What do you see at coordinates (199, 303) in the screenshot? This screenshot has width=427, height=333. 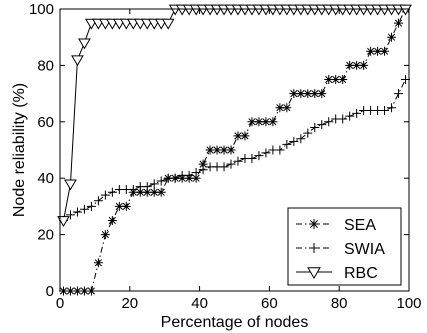 I see `x-tick-label: 40` at bounding box center [199, 303].